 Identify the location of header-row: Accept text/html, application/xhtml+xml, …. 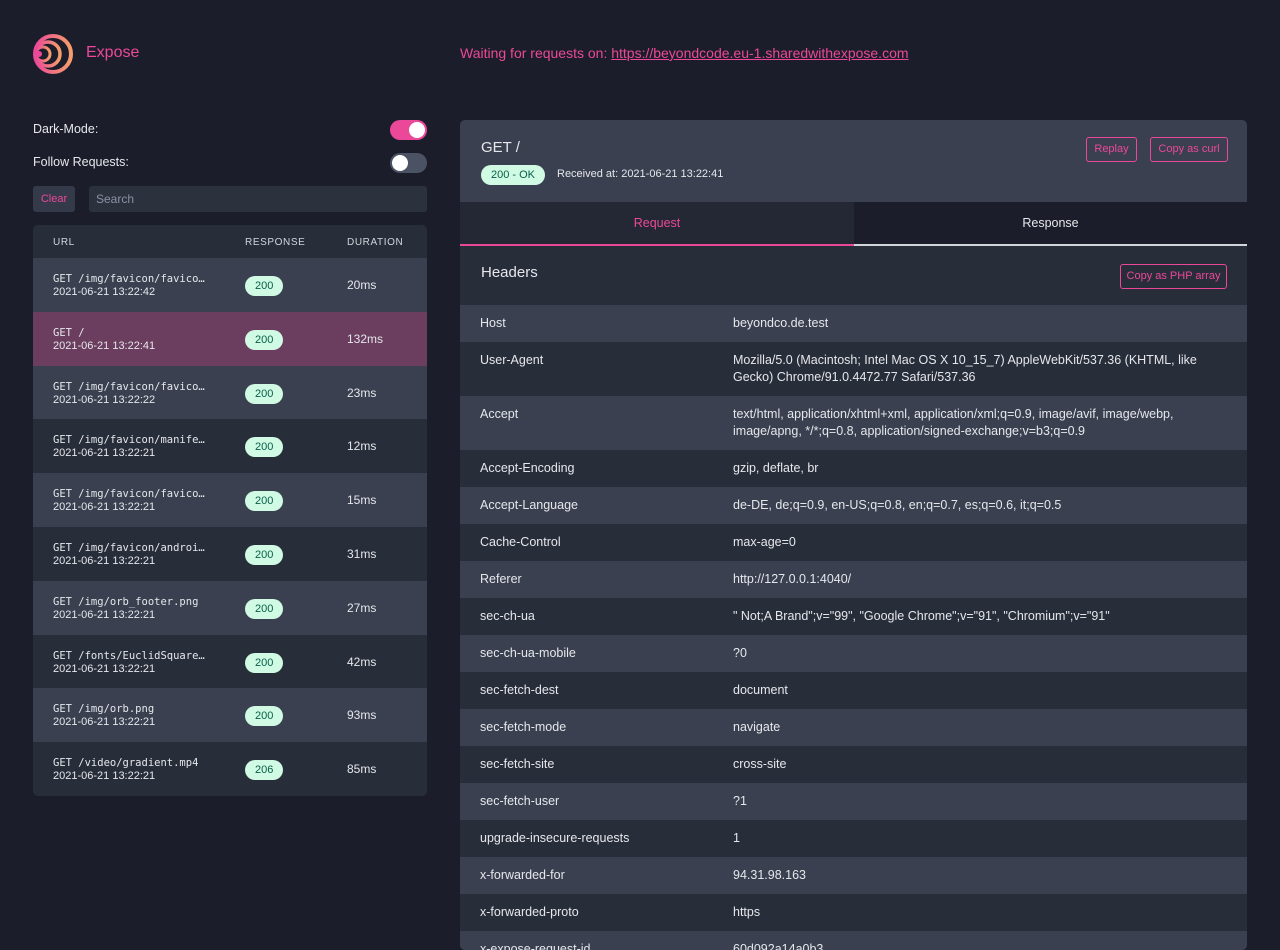
(853, 423).